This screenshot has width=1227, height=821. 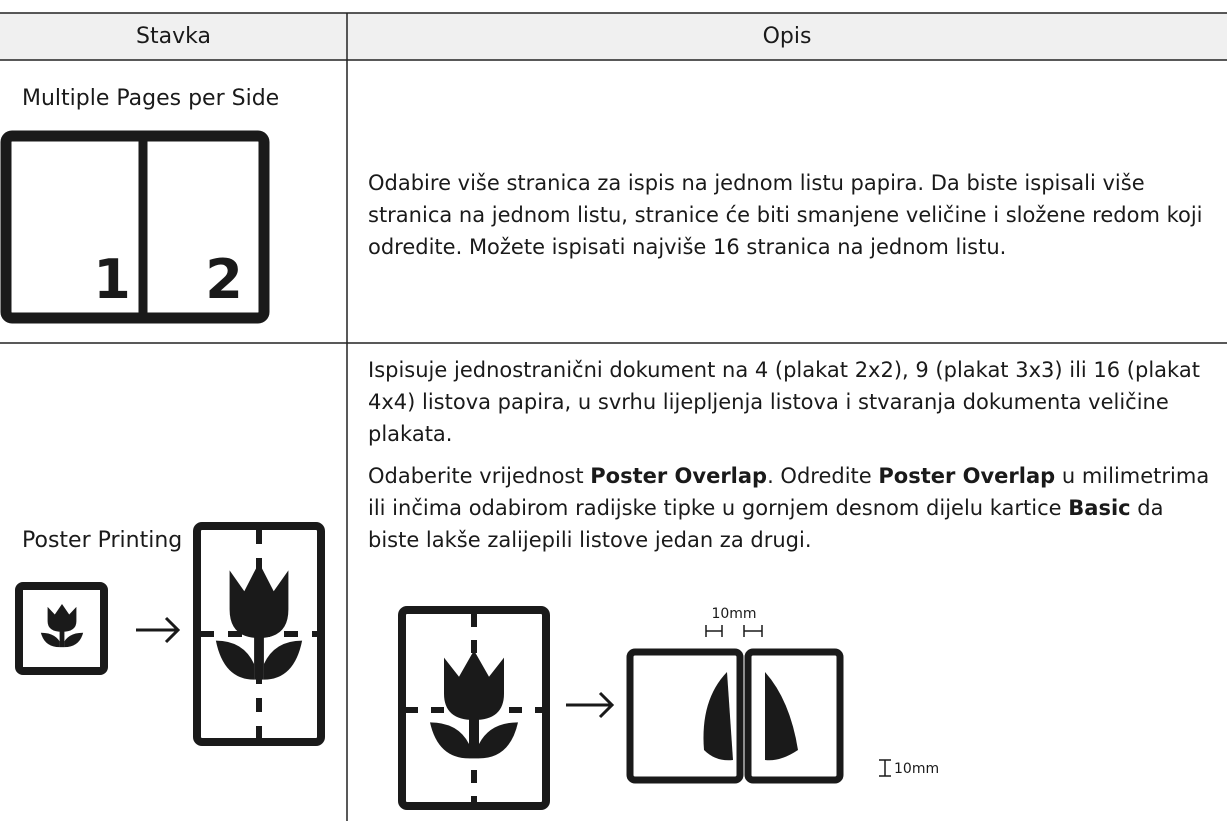 What do you see at coordinates (668, 708) in the screenshot?
I see `overlap-diagram: 10mm 10mm` at bounding box center [668, 708].